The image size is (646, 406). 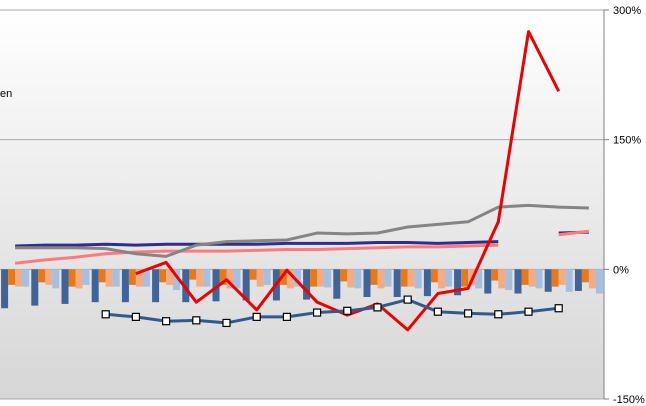 What do you see at coordinates (627, 141) in the screenshot?
I see `y-tick-label-1: 150%` at bounding box center [627, 141].